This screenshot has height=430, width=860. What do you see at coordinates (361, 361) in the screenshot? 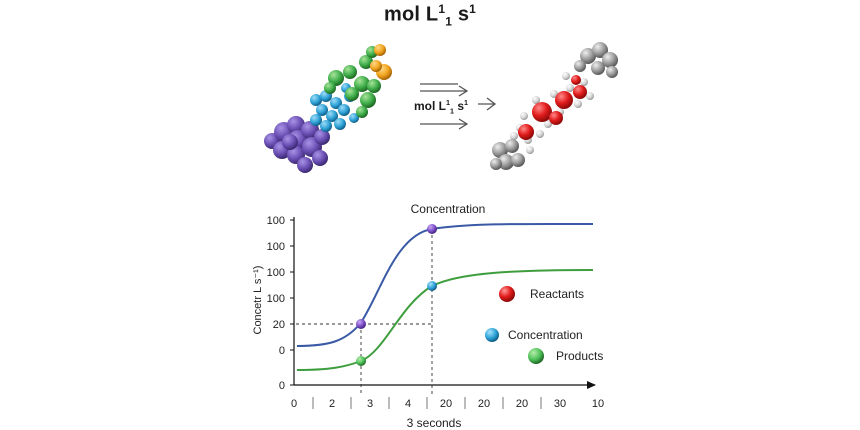
I see `marker-green-low` at bounding box center [361, 361].